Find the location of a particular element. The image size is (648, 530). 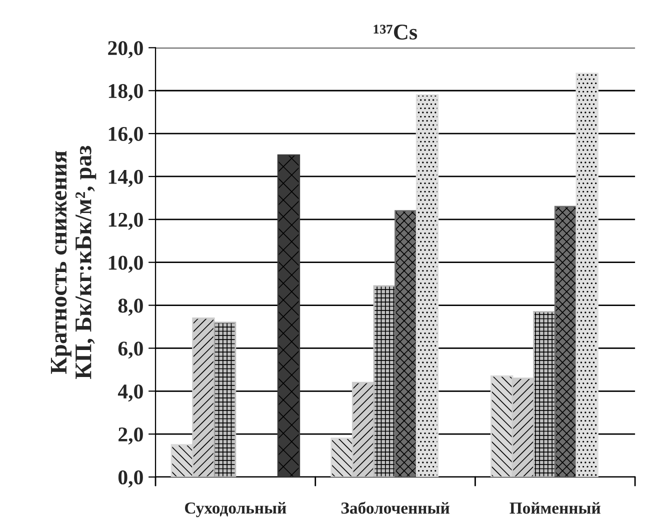

x-tick-label: Суходольный is located at coordinates (235, 510).